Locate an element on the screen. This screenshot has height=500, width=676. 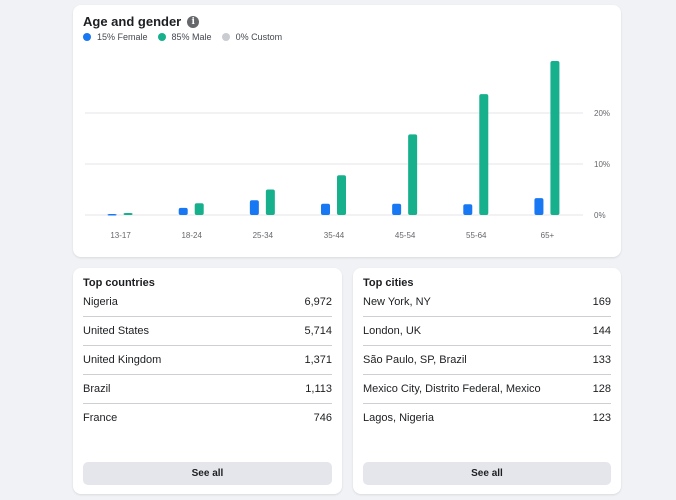
bar-female-65+ is located at coordinates (539, 206).